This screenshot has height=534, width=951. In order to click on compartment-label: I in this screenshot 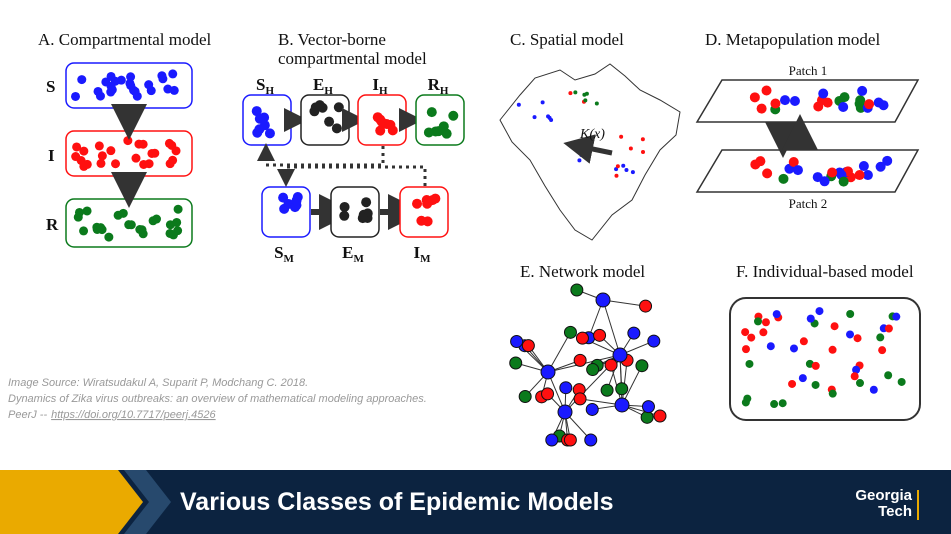, I will do `click(51, 155)`.